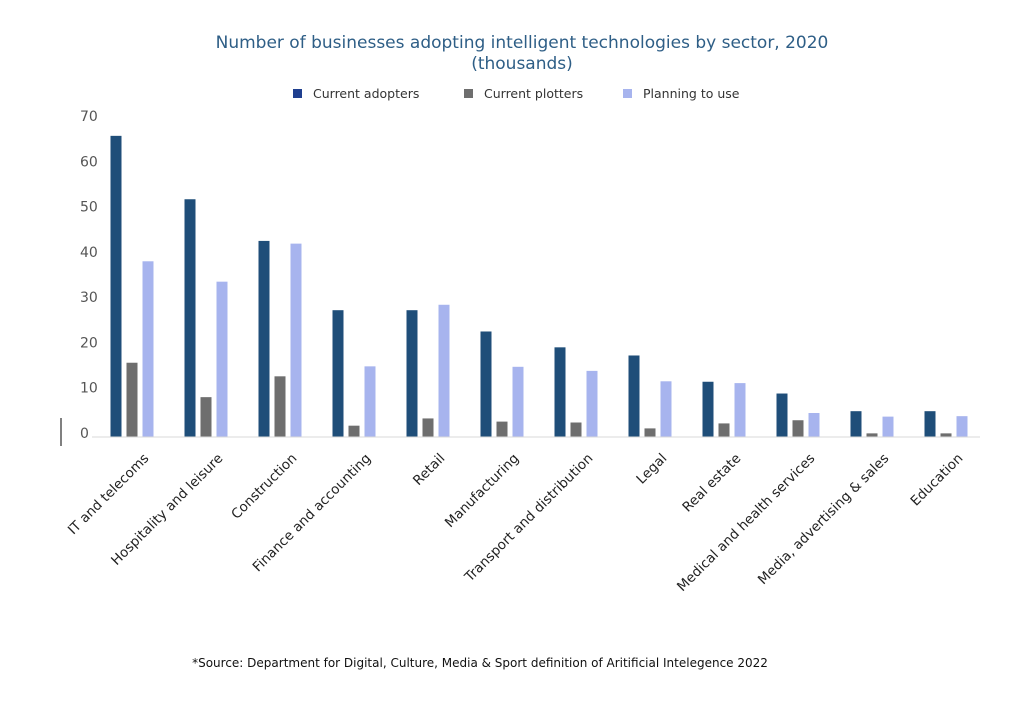 This screenshot has width=1024, height=718. I want to click on chart-subtitle: (thousands), so click(522, 64).